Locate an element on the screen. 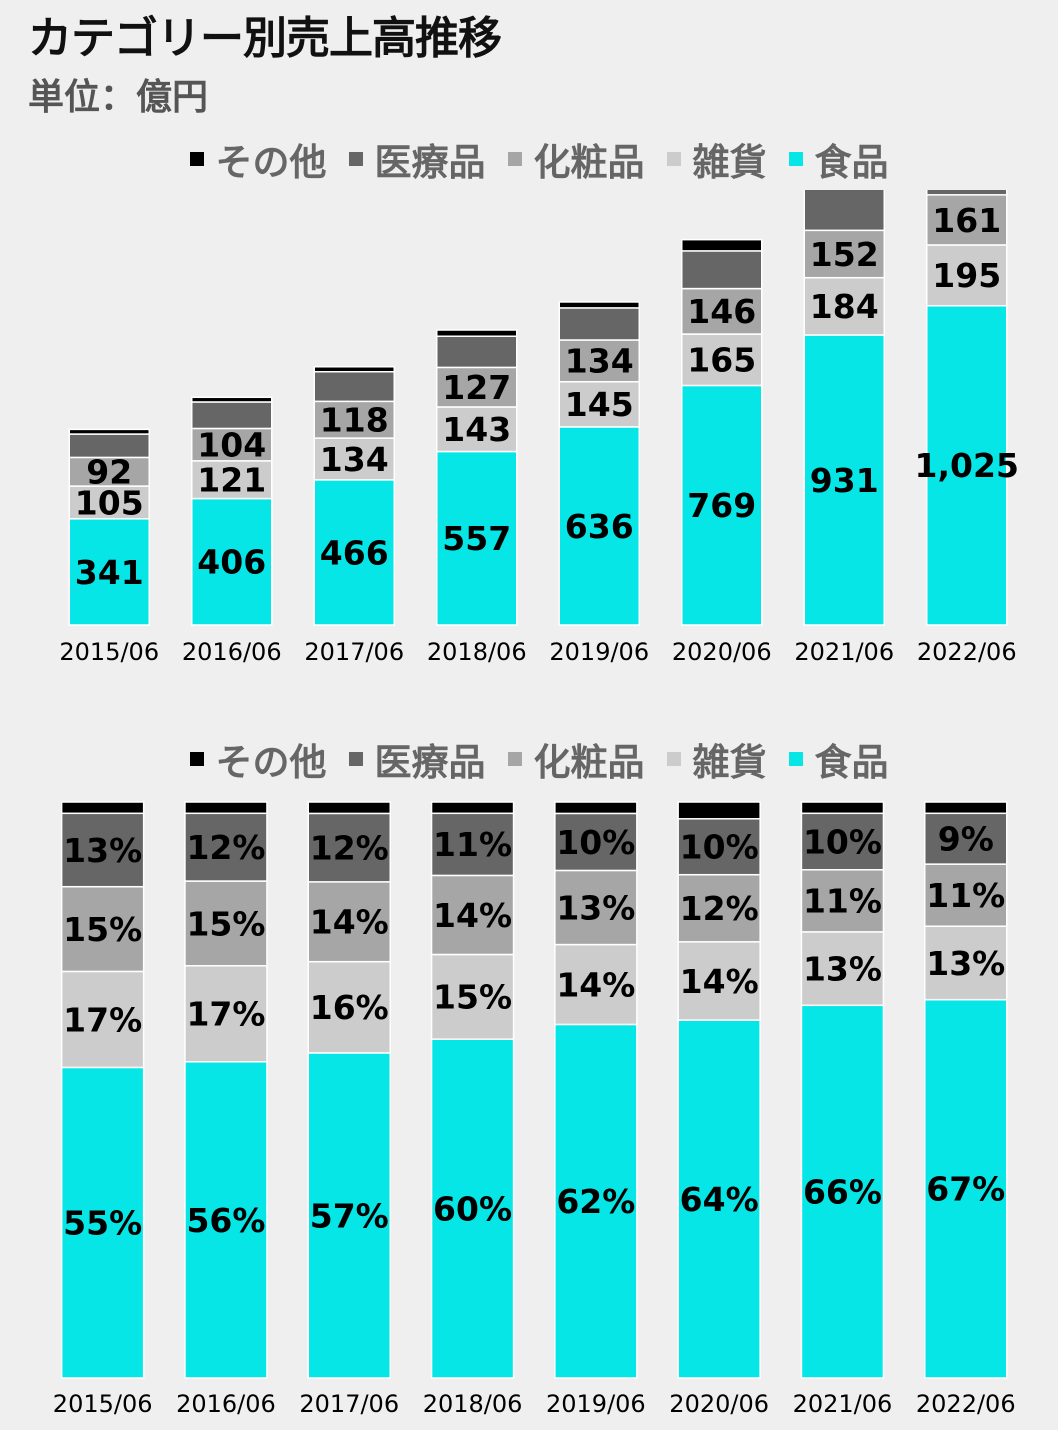  data-label-food-2021/06: 931 is located at coordinates (844, 480).